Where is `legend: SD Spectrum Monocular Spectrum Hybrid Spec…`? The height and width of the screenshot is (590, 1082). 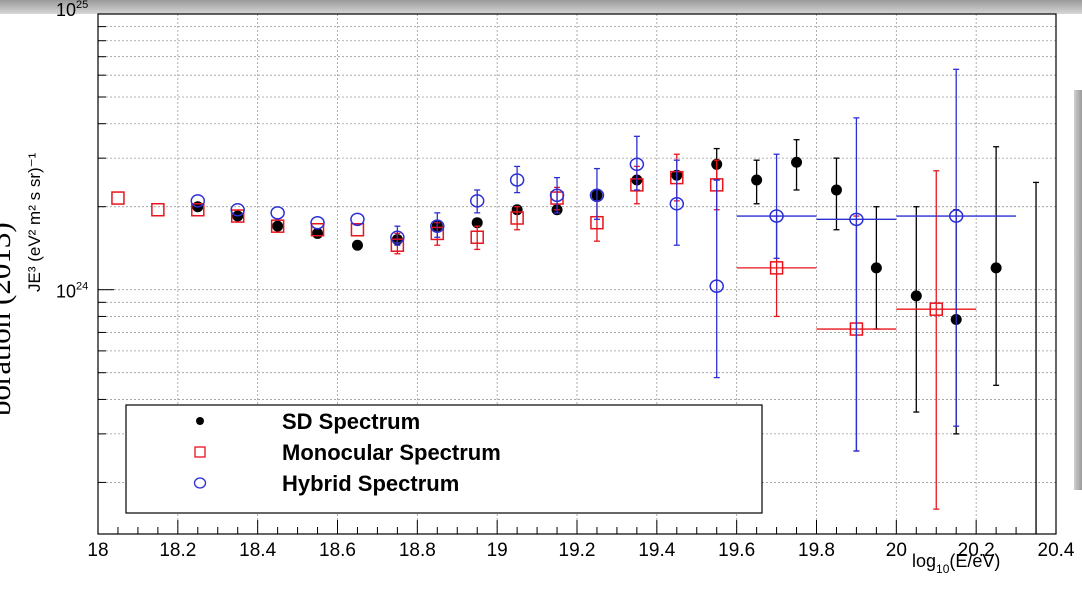
legend: SD Spectrum Monocular Spectrum Hybrid Spec… is located at coordinates (444, 459).